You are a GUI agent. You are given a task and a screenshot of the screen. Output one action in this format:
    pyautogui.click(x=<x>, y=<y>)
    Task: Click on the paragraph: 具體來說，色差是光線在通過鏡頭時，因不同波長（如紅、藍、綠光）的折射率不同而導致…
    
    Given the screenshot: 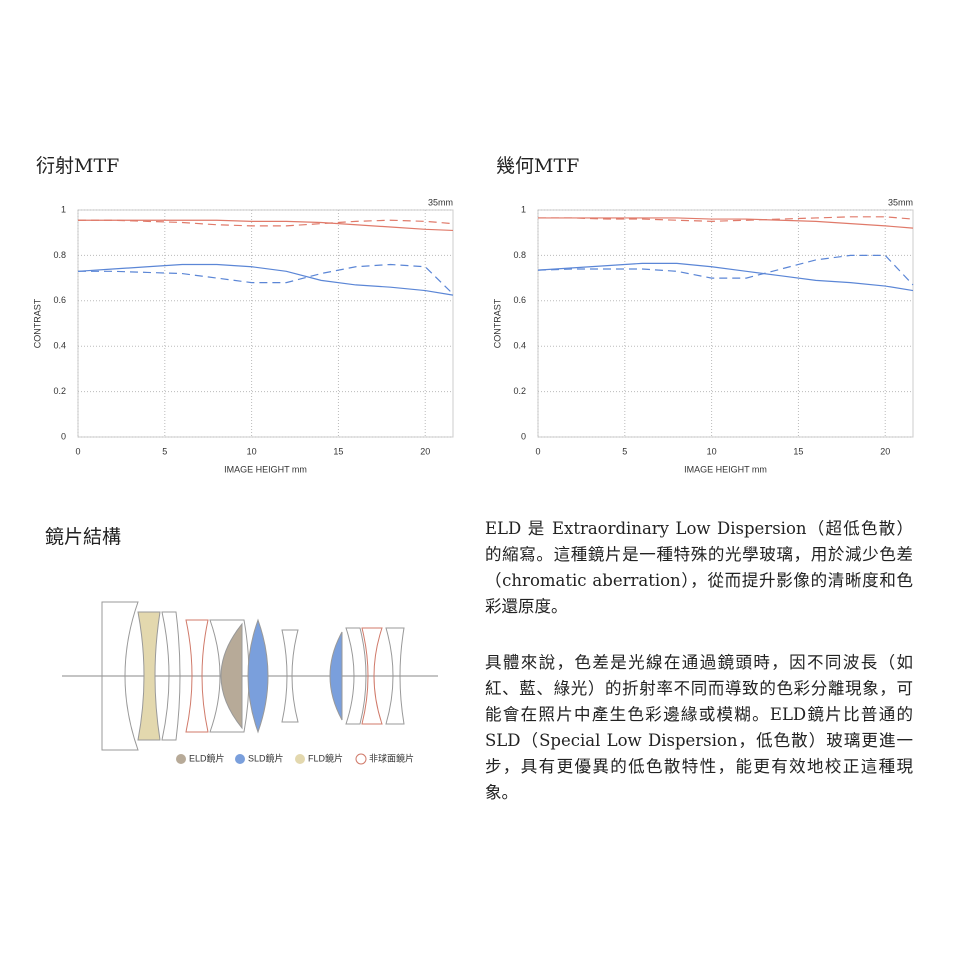 What is the action you would take?
    pyautogui.click(x=699, y=727)
    